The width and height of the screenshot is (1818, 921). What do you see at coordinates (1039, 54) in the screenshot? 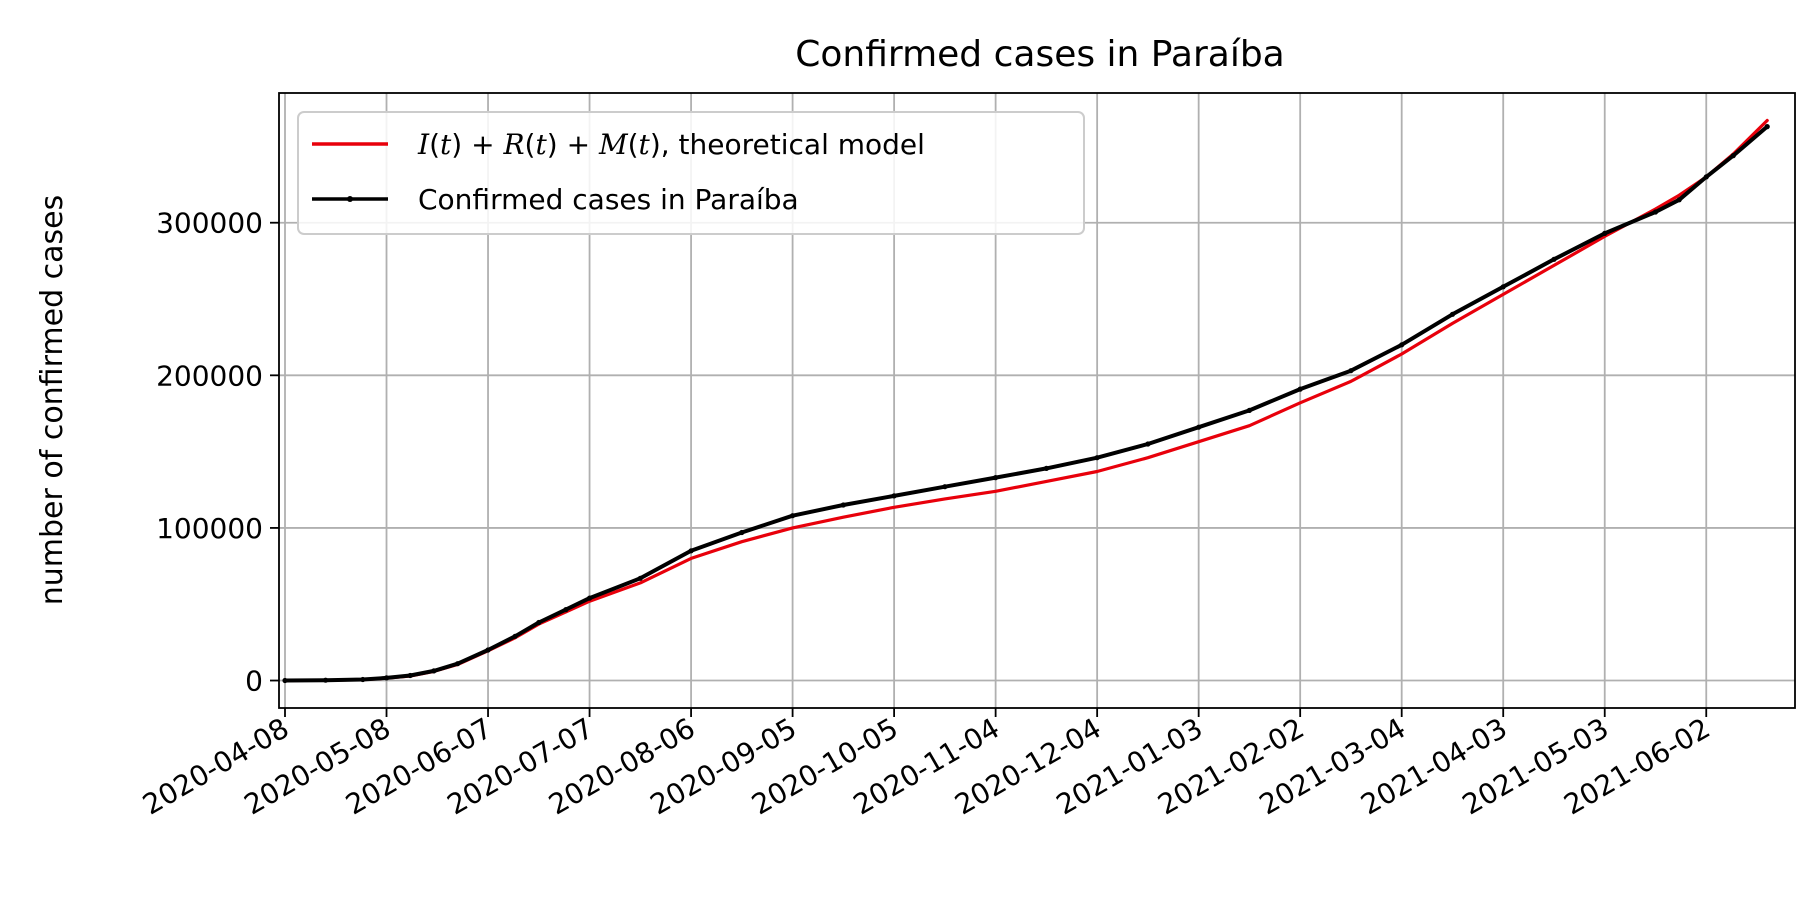
I see `chart-title: Confirmed cases in Paraíba` at bounding box center [1039, 54].